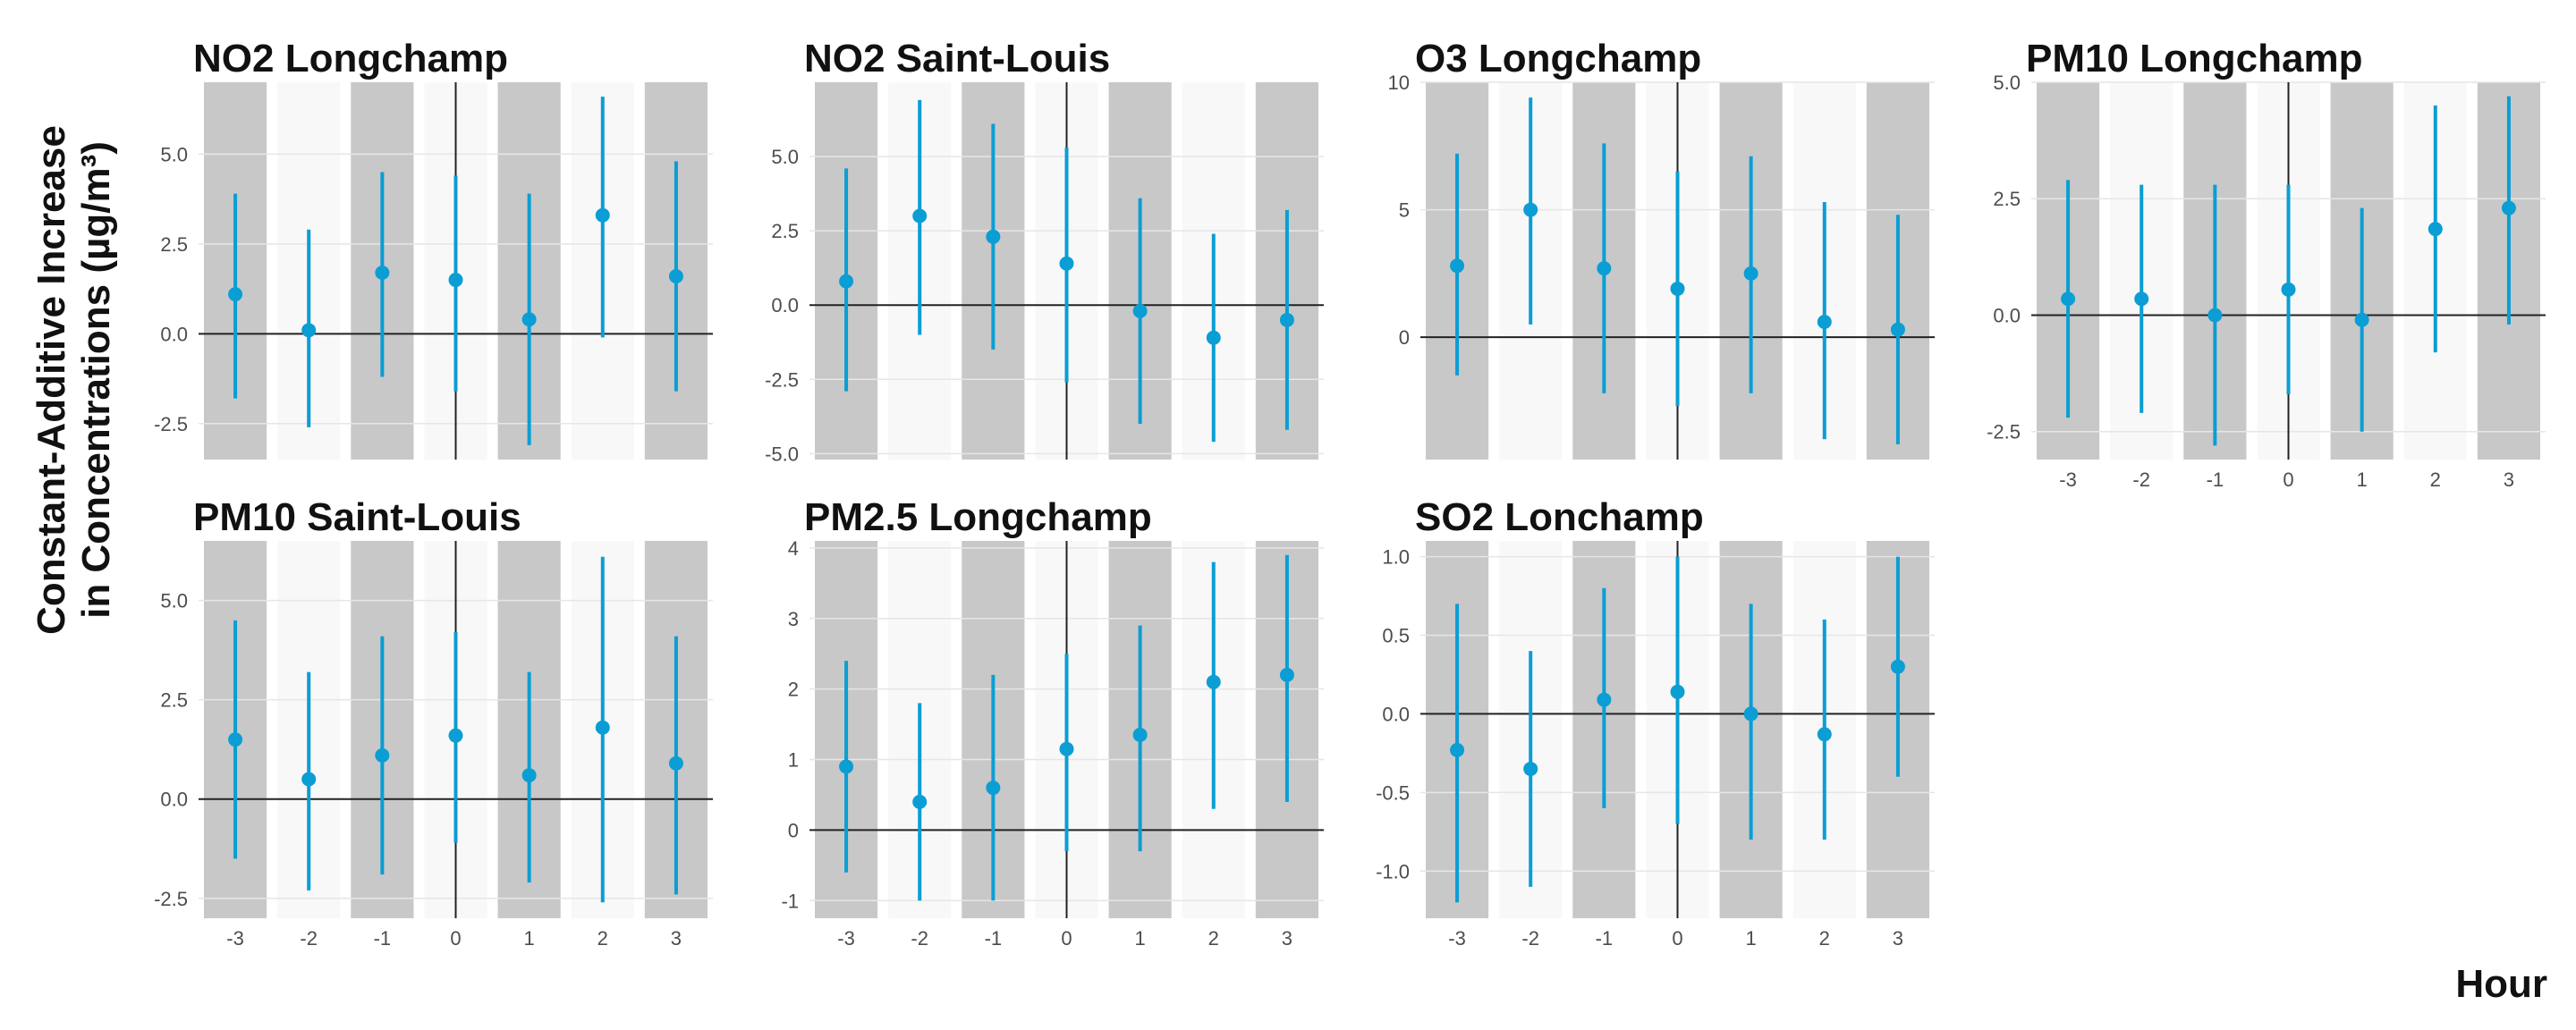  What do you see at coordinates (433, 723) in the screenshot?
I see `facet-panel: -2.5 0.0 2.5 5.0 -3 -2 -1 0 1 2 3 PM10 Saint-Louis` at bounding box center [433, 723].